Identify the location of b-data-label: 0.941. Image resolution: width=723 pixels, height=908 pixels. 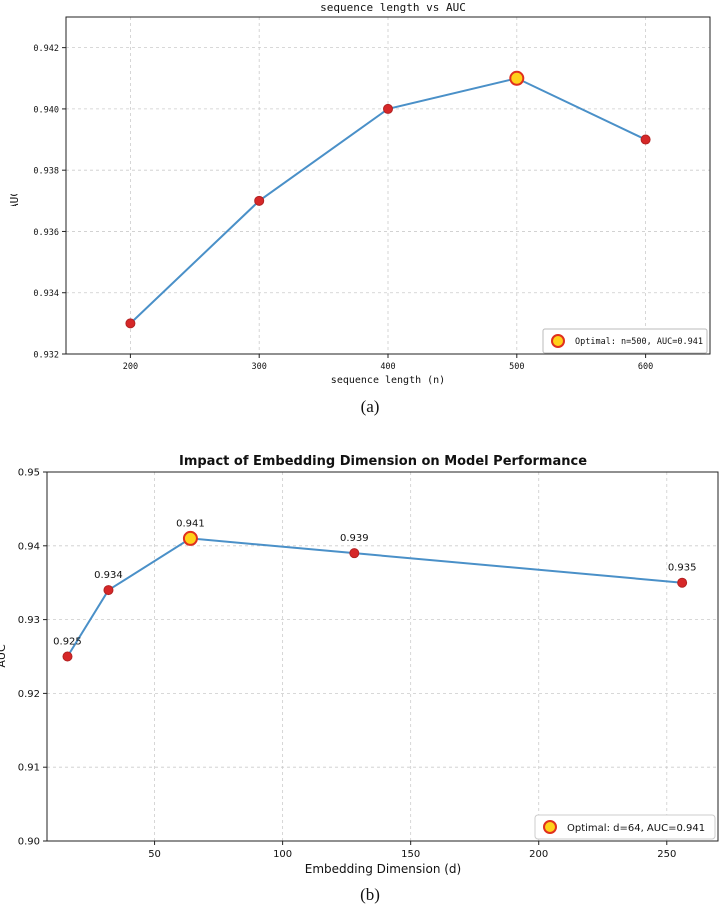
(190, 523).